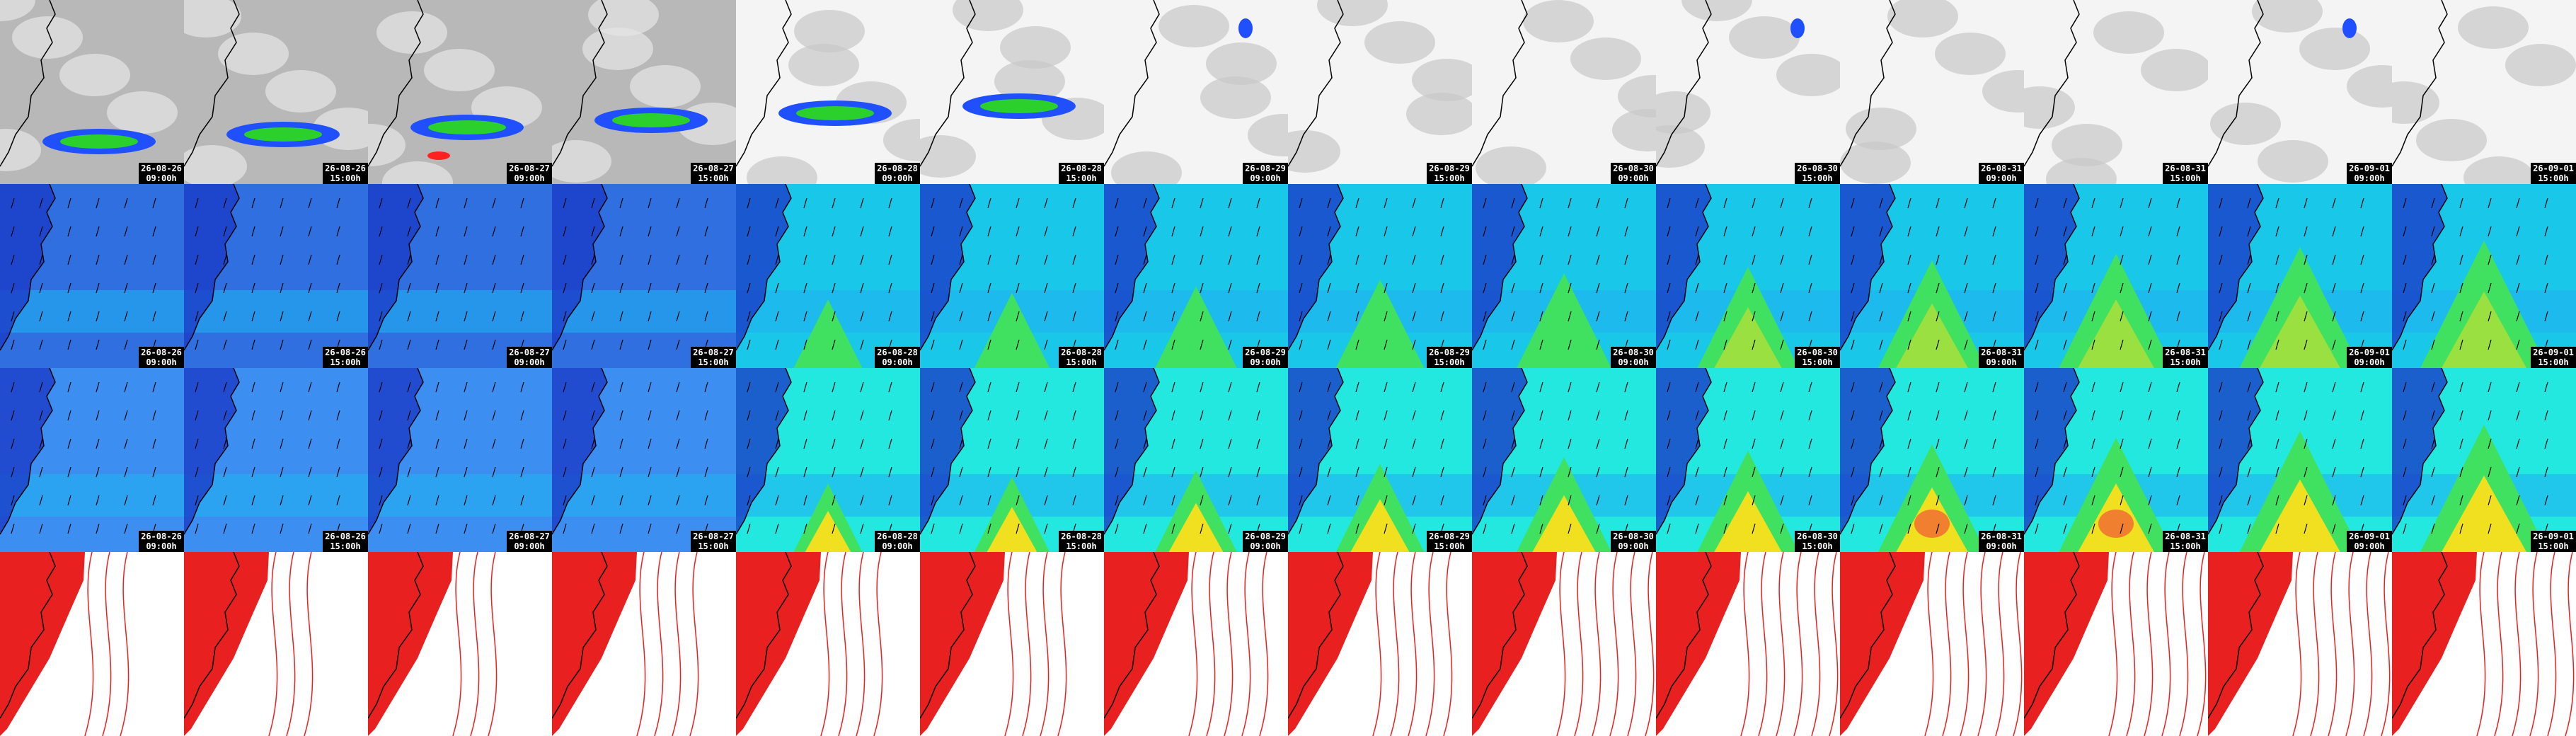 The width and height of the screenshot is (2576, 736). I want to click on warm-area, so click(1196, 327).